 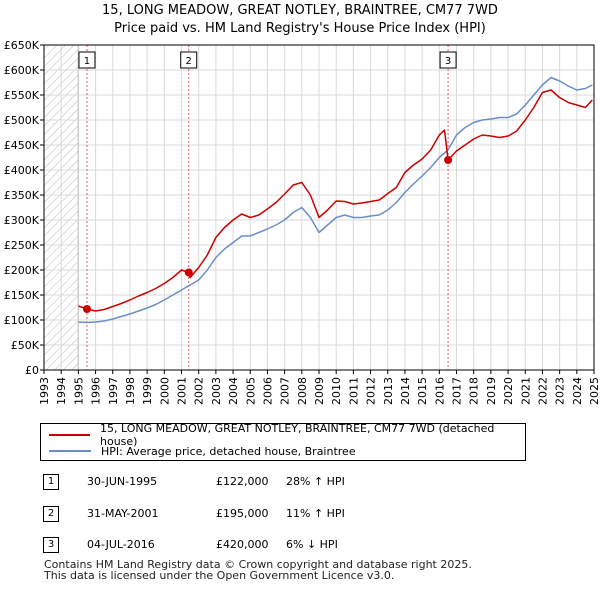 I want to click on y-tick-label: £500K, so click(x=22, y=120).